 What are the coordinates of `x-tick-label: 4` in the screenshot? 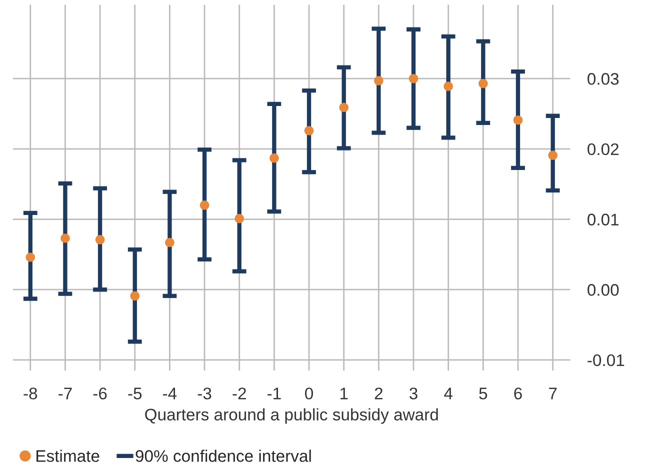 It's located at (448, 394).